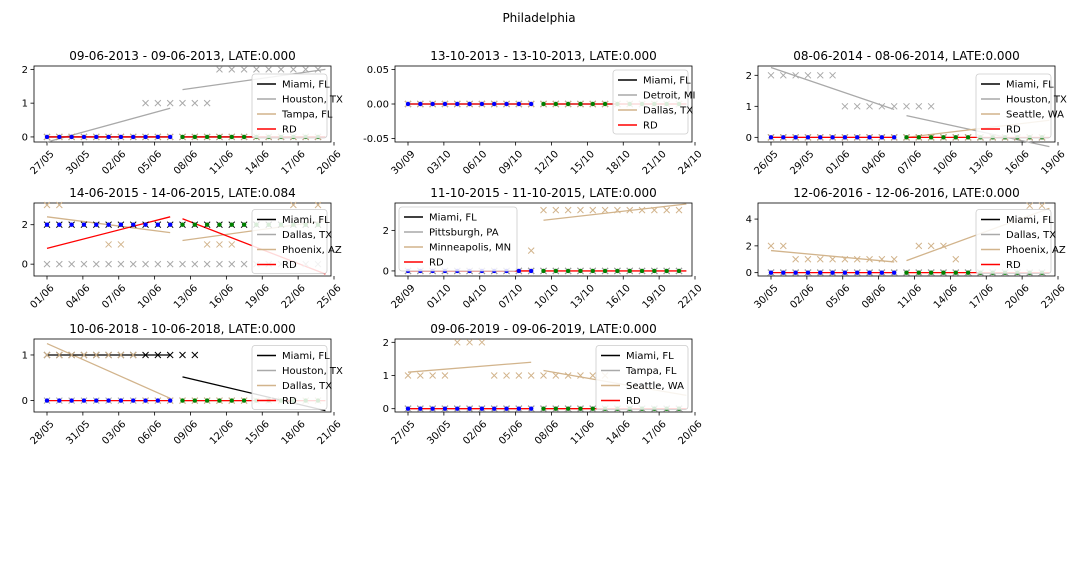 This screenshot has width=1080, height=576. I want to click on x-tick-label: 23/06, so click(1053, 297).